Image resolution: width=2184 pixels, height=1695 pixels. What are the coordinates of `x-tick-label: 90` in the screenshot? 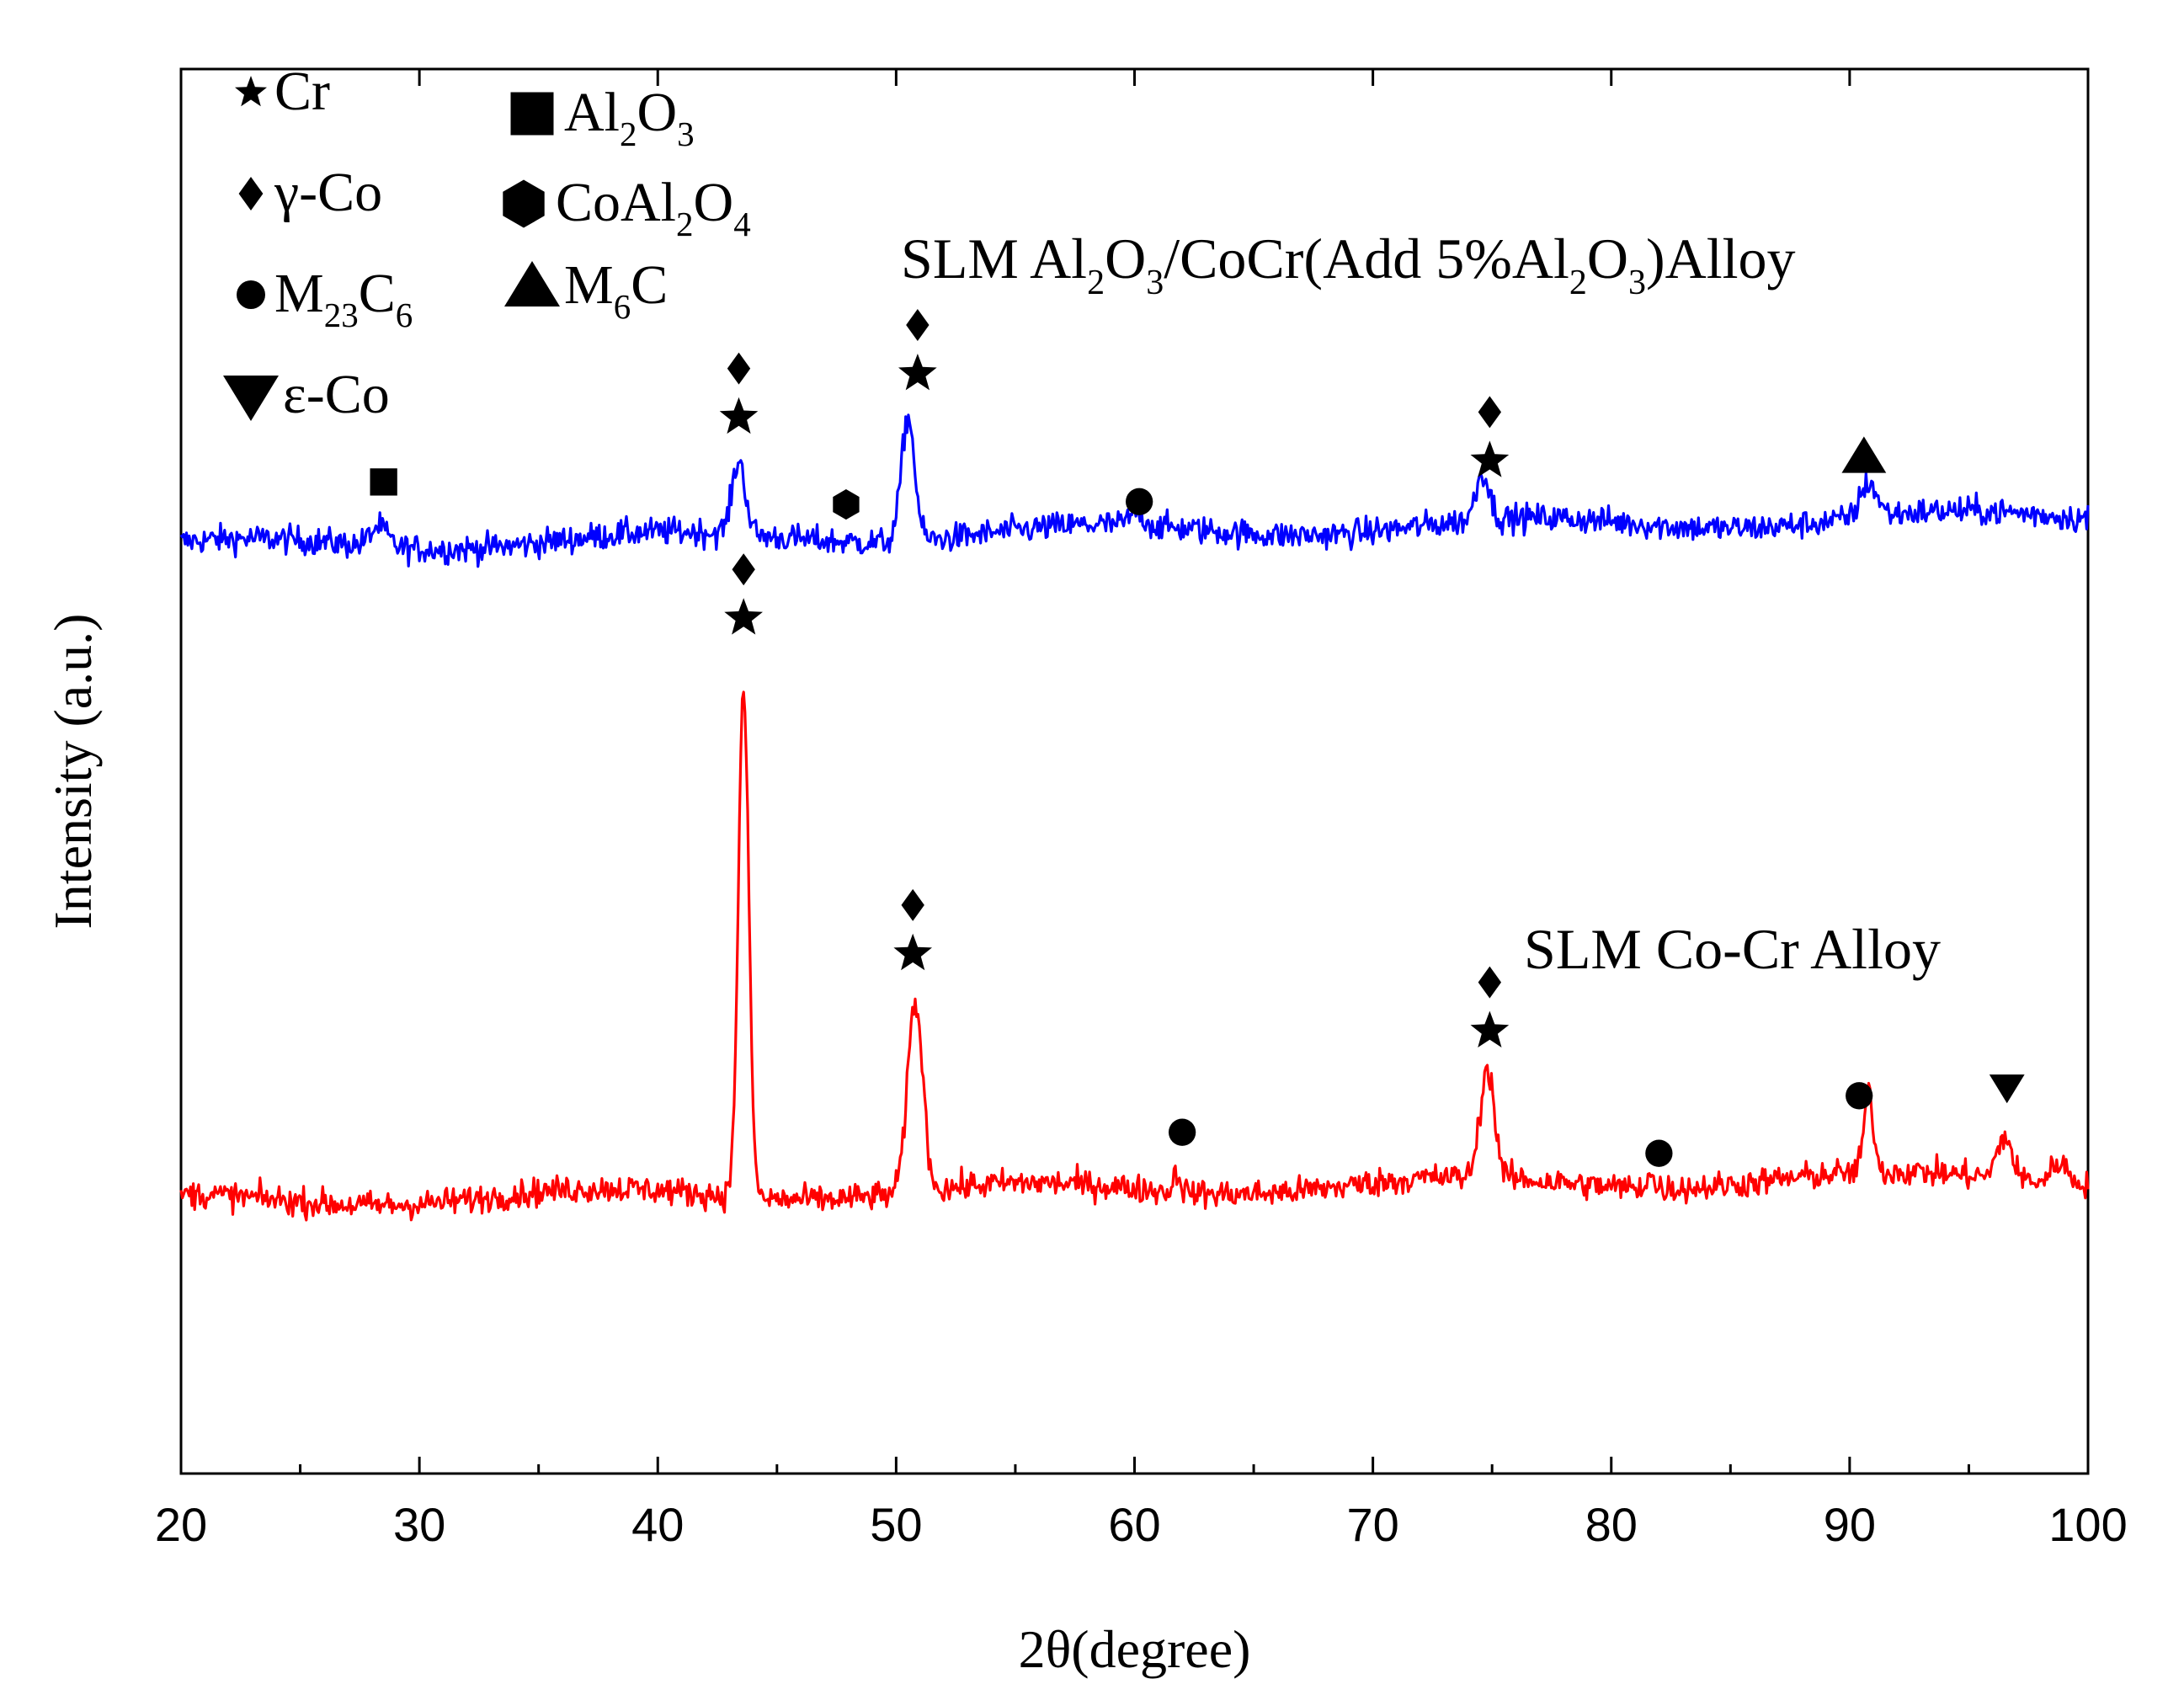 It's located at (1850, 1524).